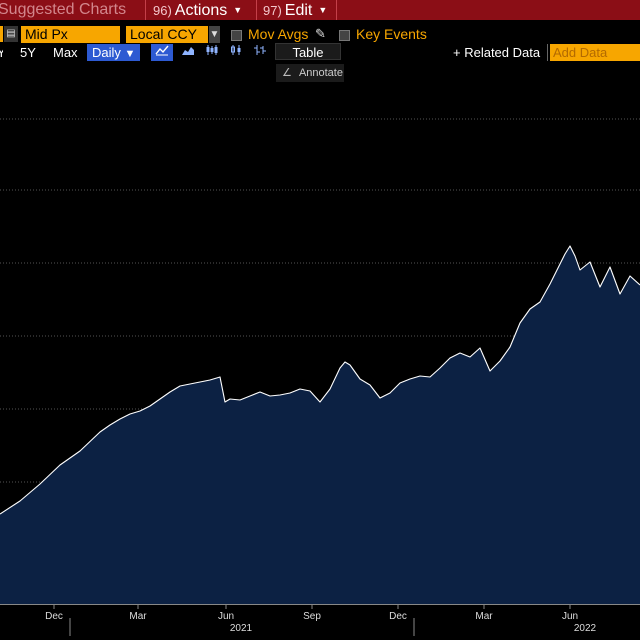 This screenshot has height=640, width=640. What do you see at coordinates (287, 73) in the screenshot?
I see `pen-icon: ∠` at bounding box center [287, 73].